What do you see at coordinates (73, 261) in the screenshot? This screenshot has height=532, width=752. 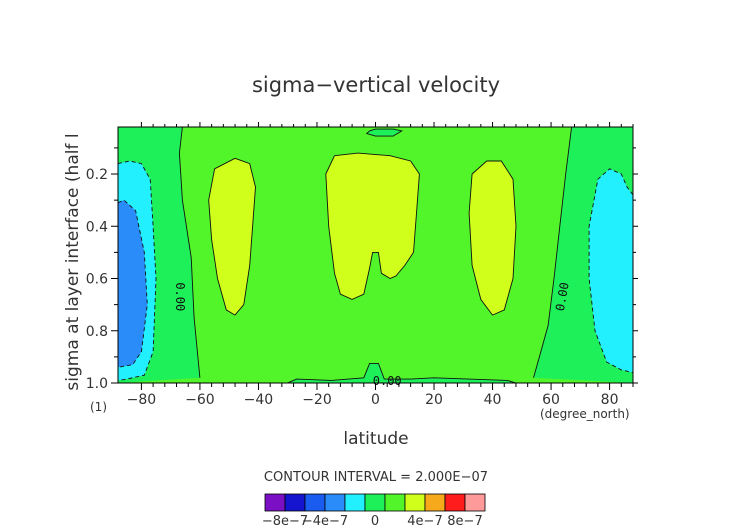 I see `y-axis-label: sigma at layer interface (half l` at bounding box center [73, 261].